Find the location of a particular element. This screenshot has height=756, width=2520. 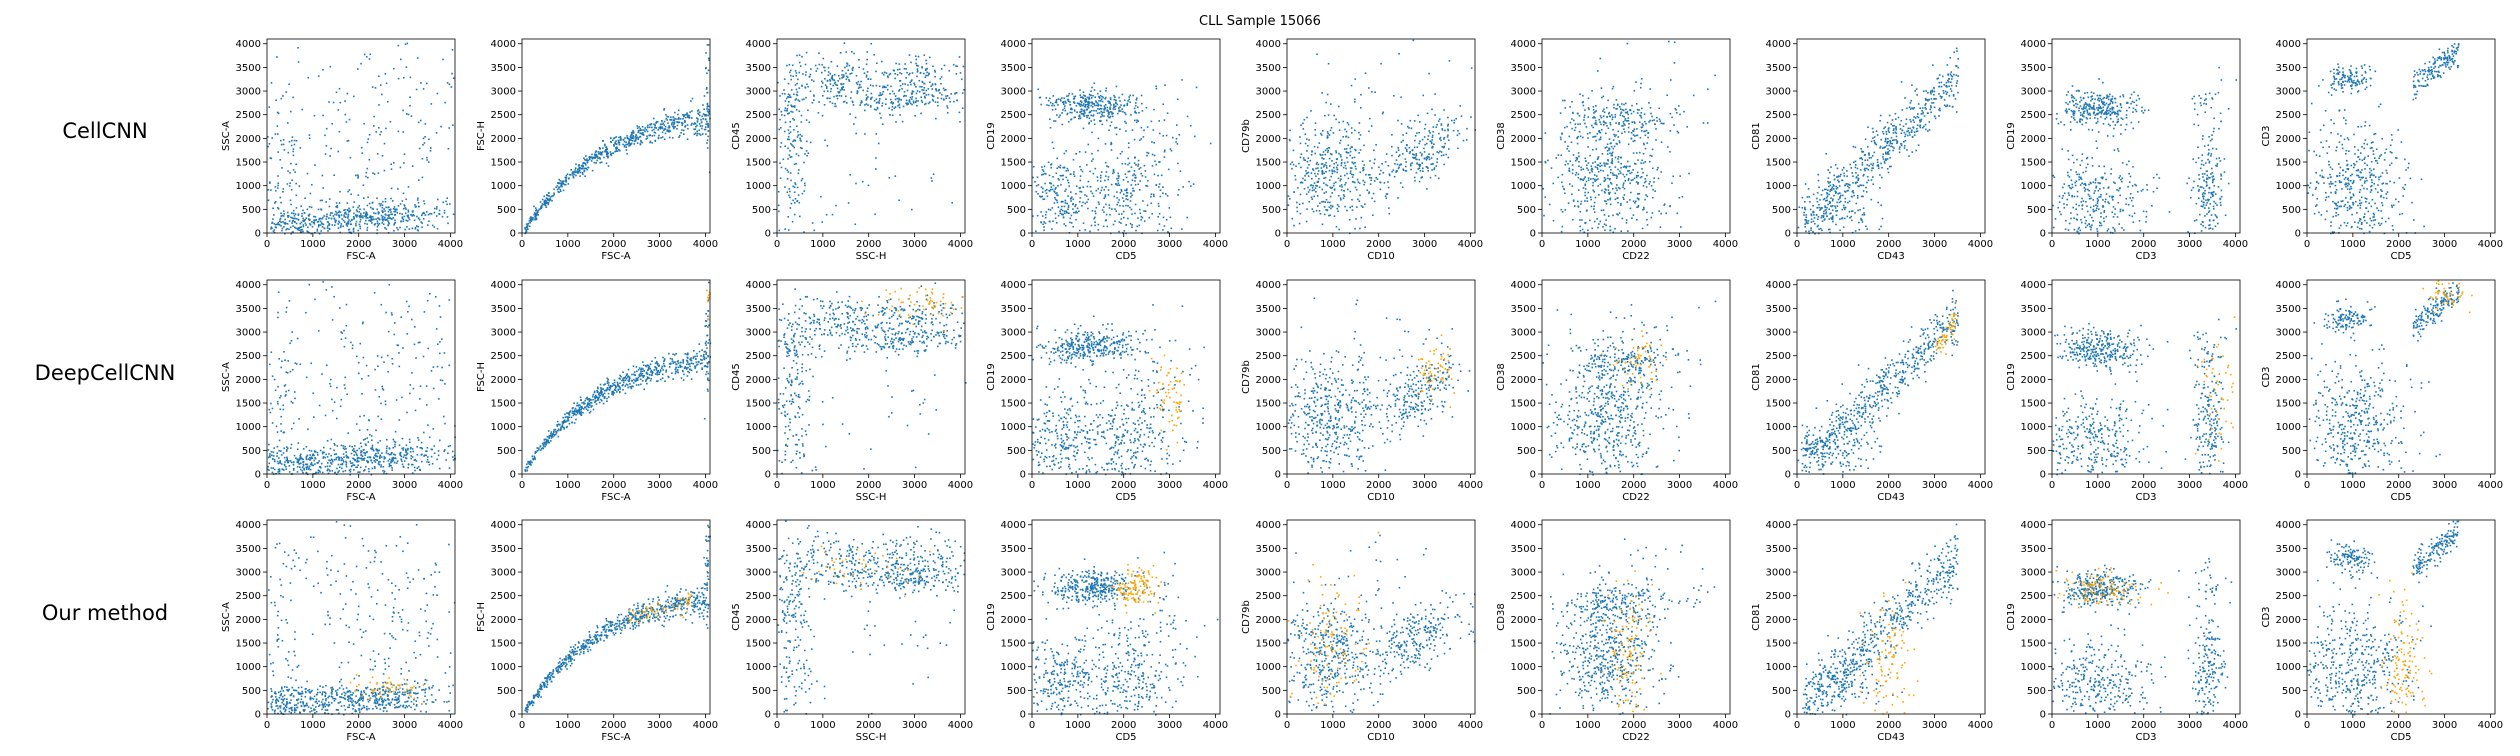

y-tick-label: 2500 is located at coordinates (1268, 115).